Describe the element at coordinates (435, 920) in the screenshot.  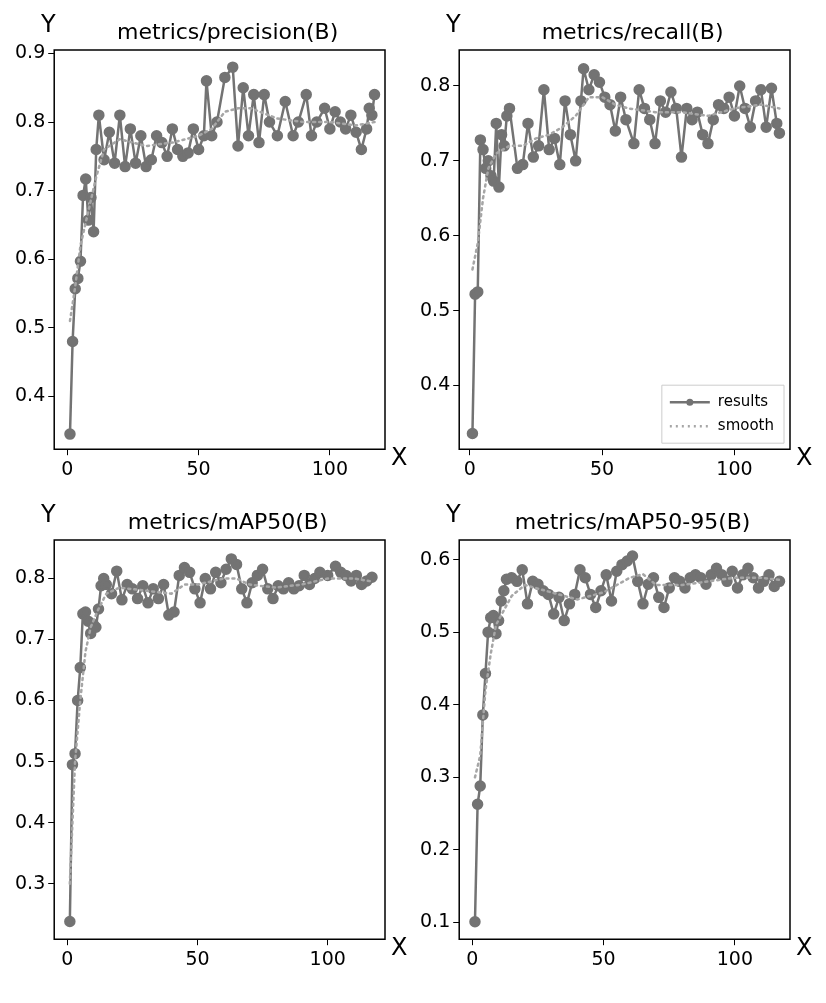
I see `y-tick-label: 0.1` at that location.